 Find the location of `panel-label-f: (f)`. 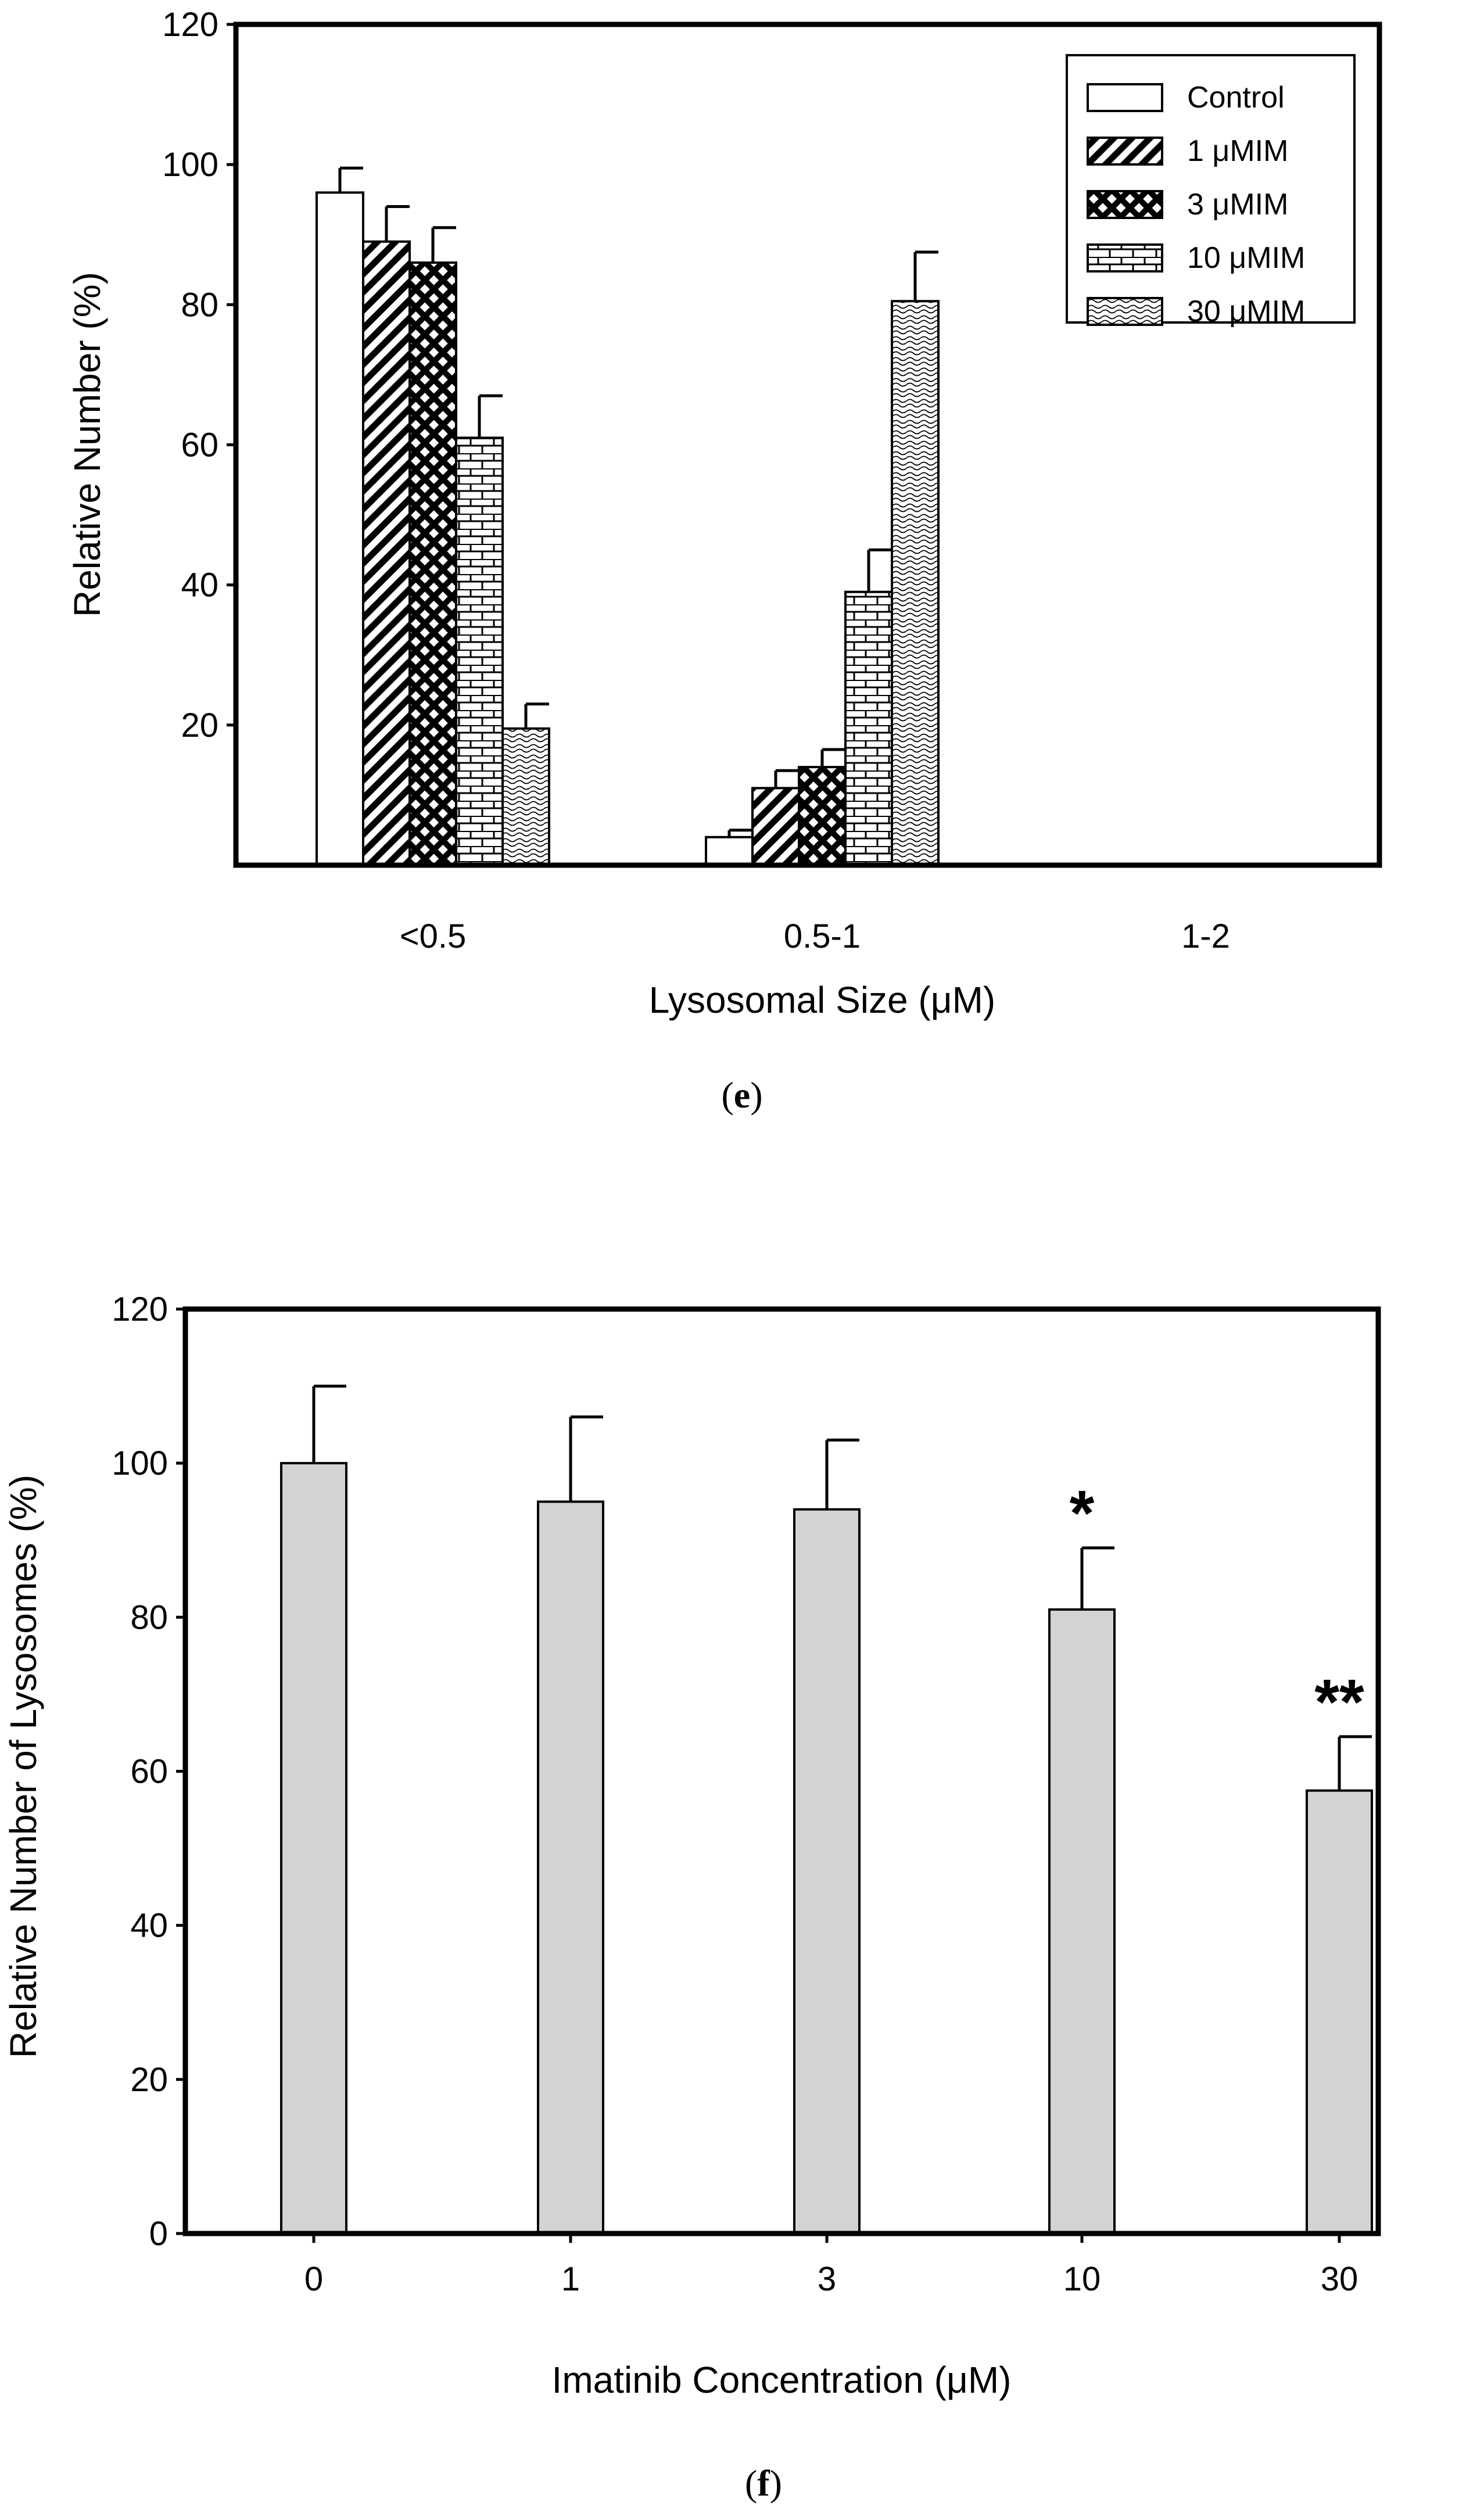

panel-label-f: (f) is located at coordinates (763, 2483).